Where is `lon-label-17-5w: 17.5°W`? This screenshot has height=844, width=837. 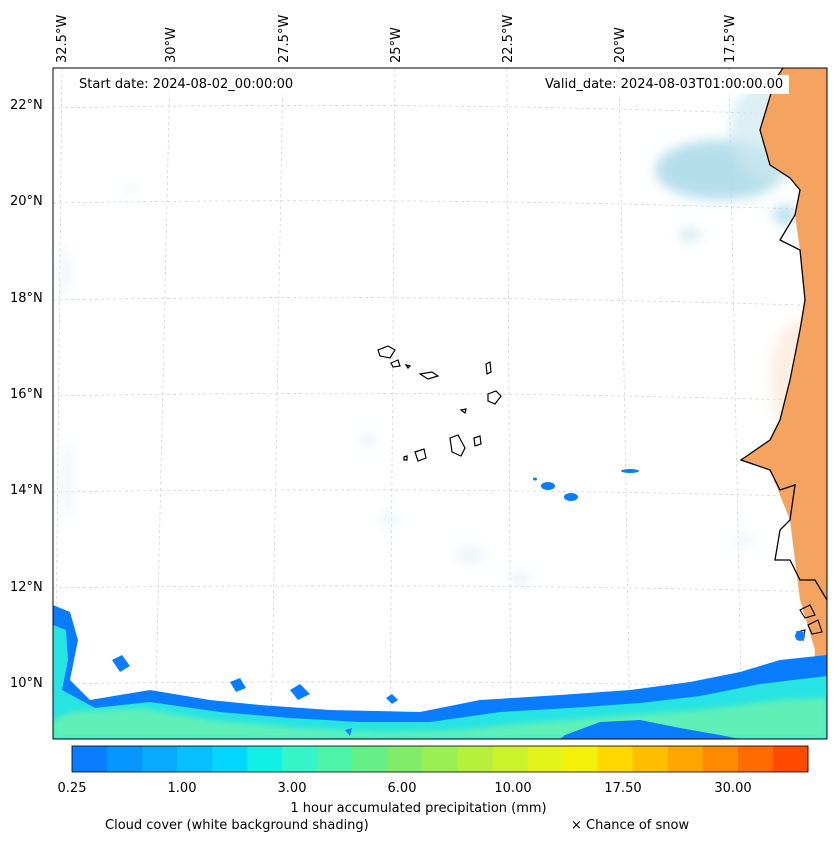 lon-label-17-5w: 17.5°W is located at coordinates (730, 38).